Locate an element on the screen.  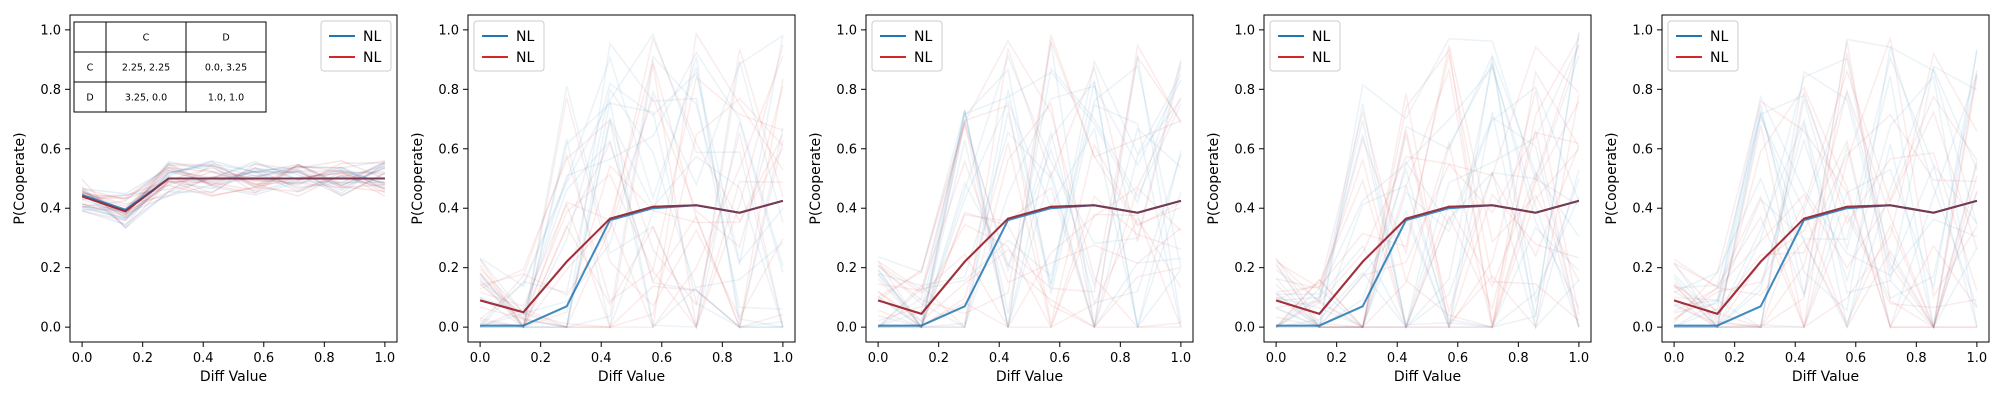
table-cell: 0.0, 3.25 is located at coordinates (226, 68).